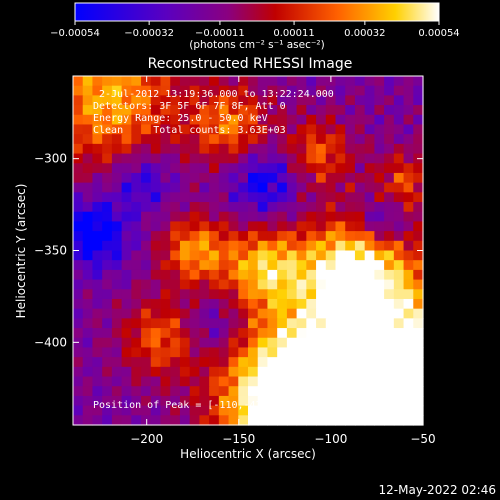  I want to click on peak-position-label: Position of Peak = [-110,-427], so click(183, 405).